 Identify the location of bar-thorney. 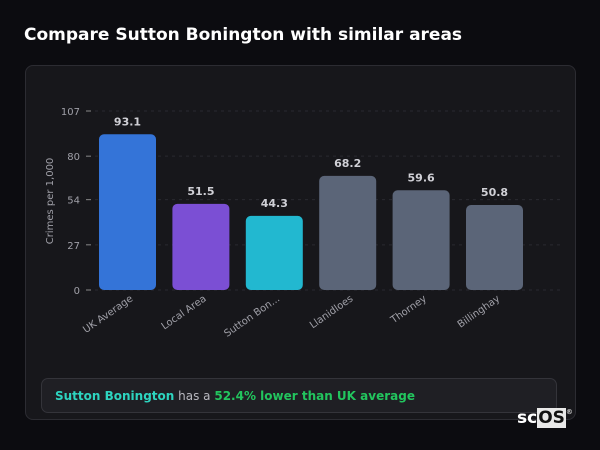
(421, 240).